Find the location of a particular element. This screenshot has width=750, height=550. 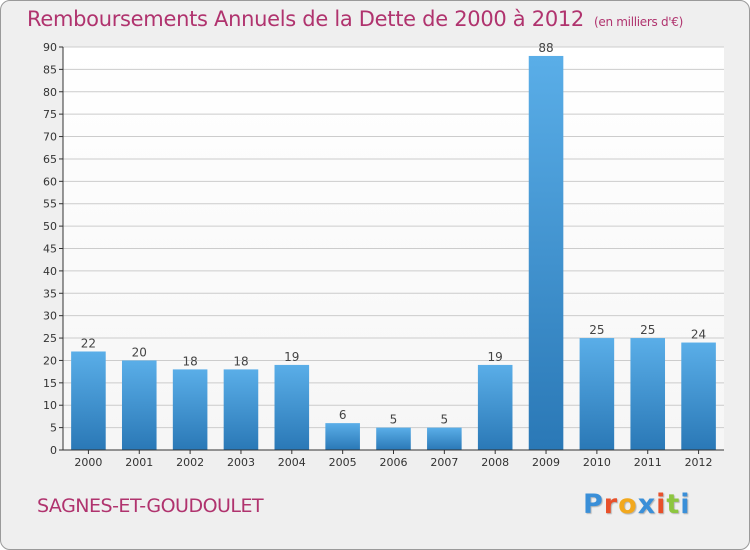

x-tick-label: 2002 is located at coordinates (190, 462).